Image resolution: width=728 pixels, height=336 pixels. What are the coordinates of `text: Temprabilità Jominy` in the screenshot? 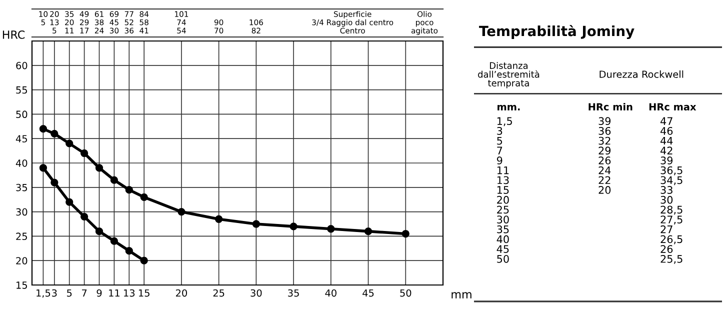 It's located at (556, 32).